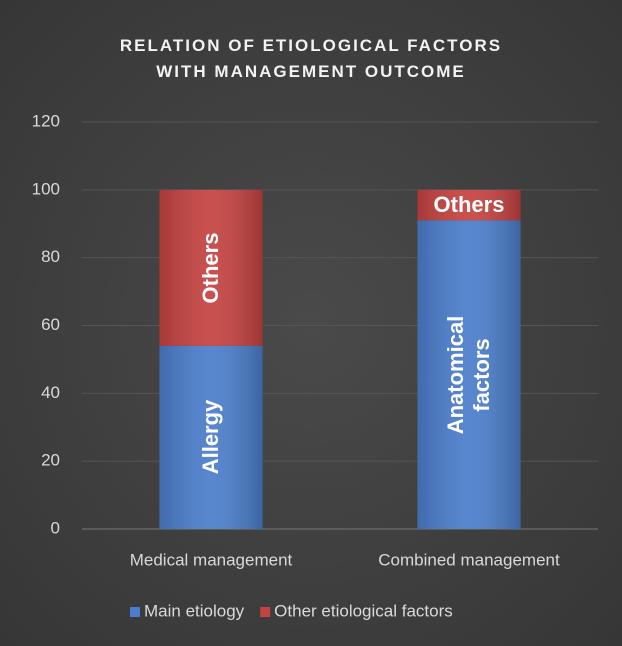 Image resolution: width=622 pixels, height=646 pixels. What do you see at coordinates (50, 324) in the screenshot?
I see `y-tick-label: 60` at bounding box center [50, 324].